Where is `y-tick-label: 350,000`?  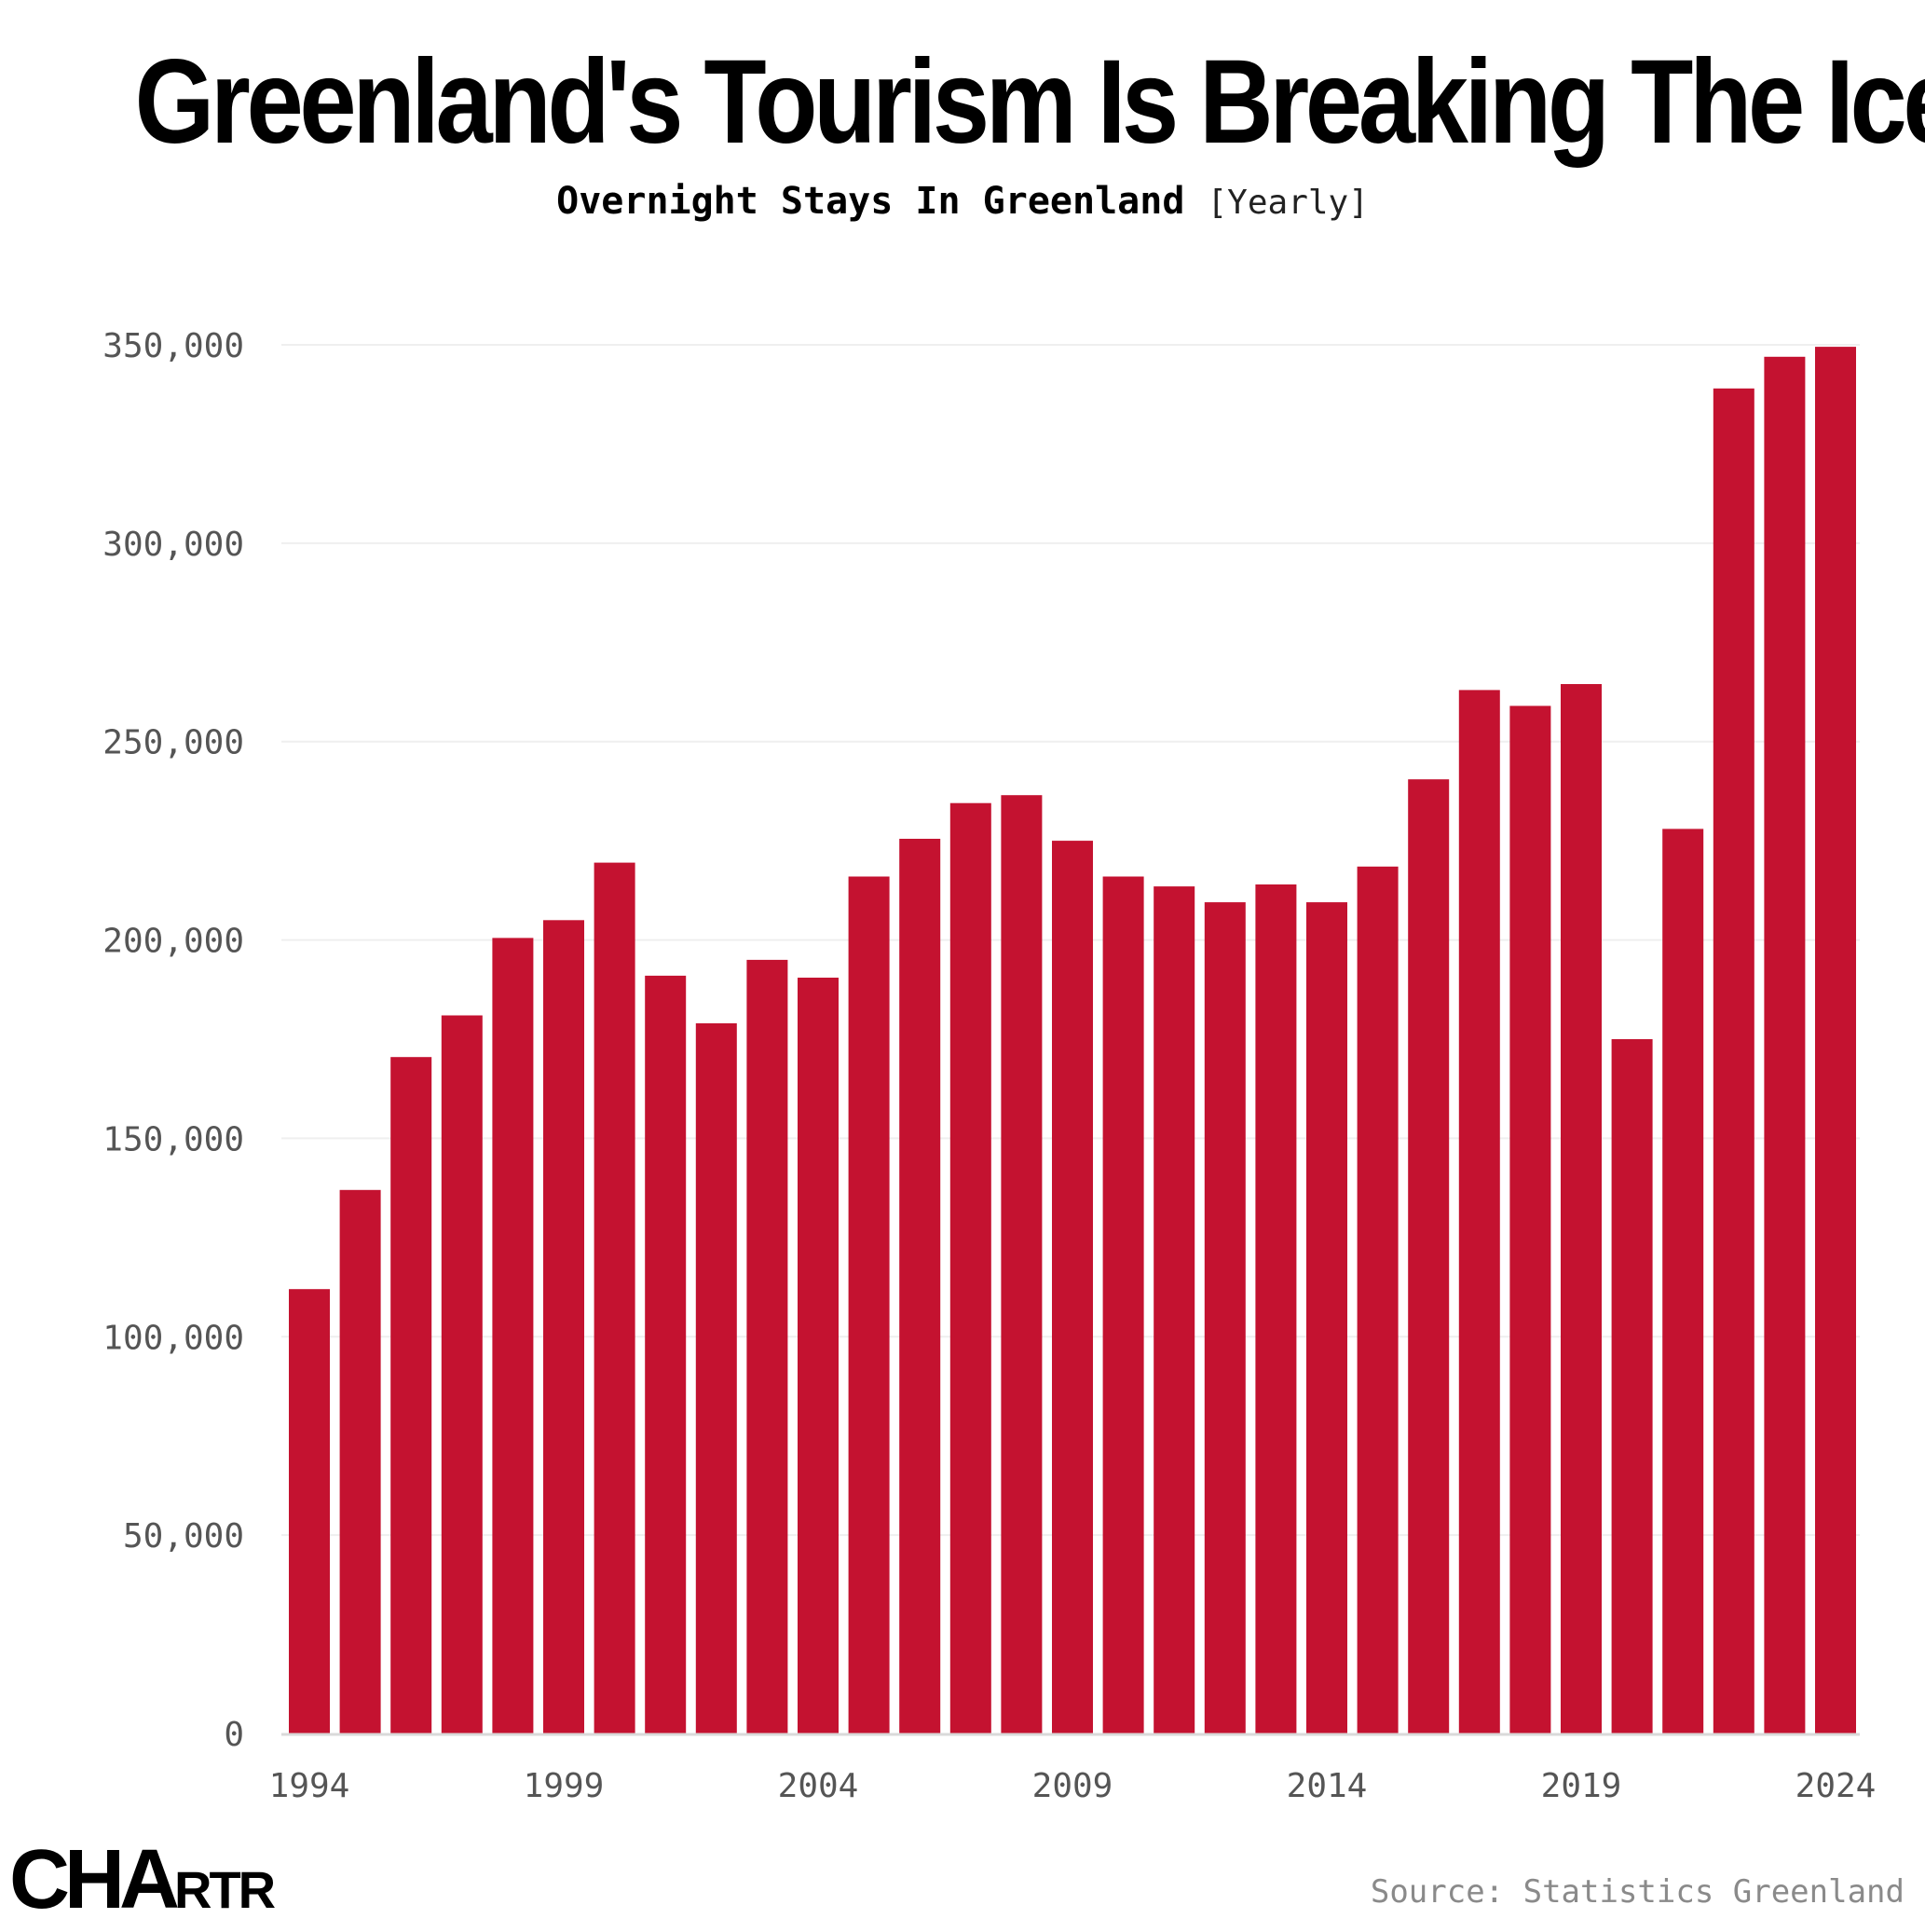 y-tick-label: 350,000 is located at coordinates (173, 346).